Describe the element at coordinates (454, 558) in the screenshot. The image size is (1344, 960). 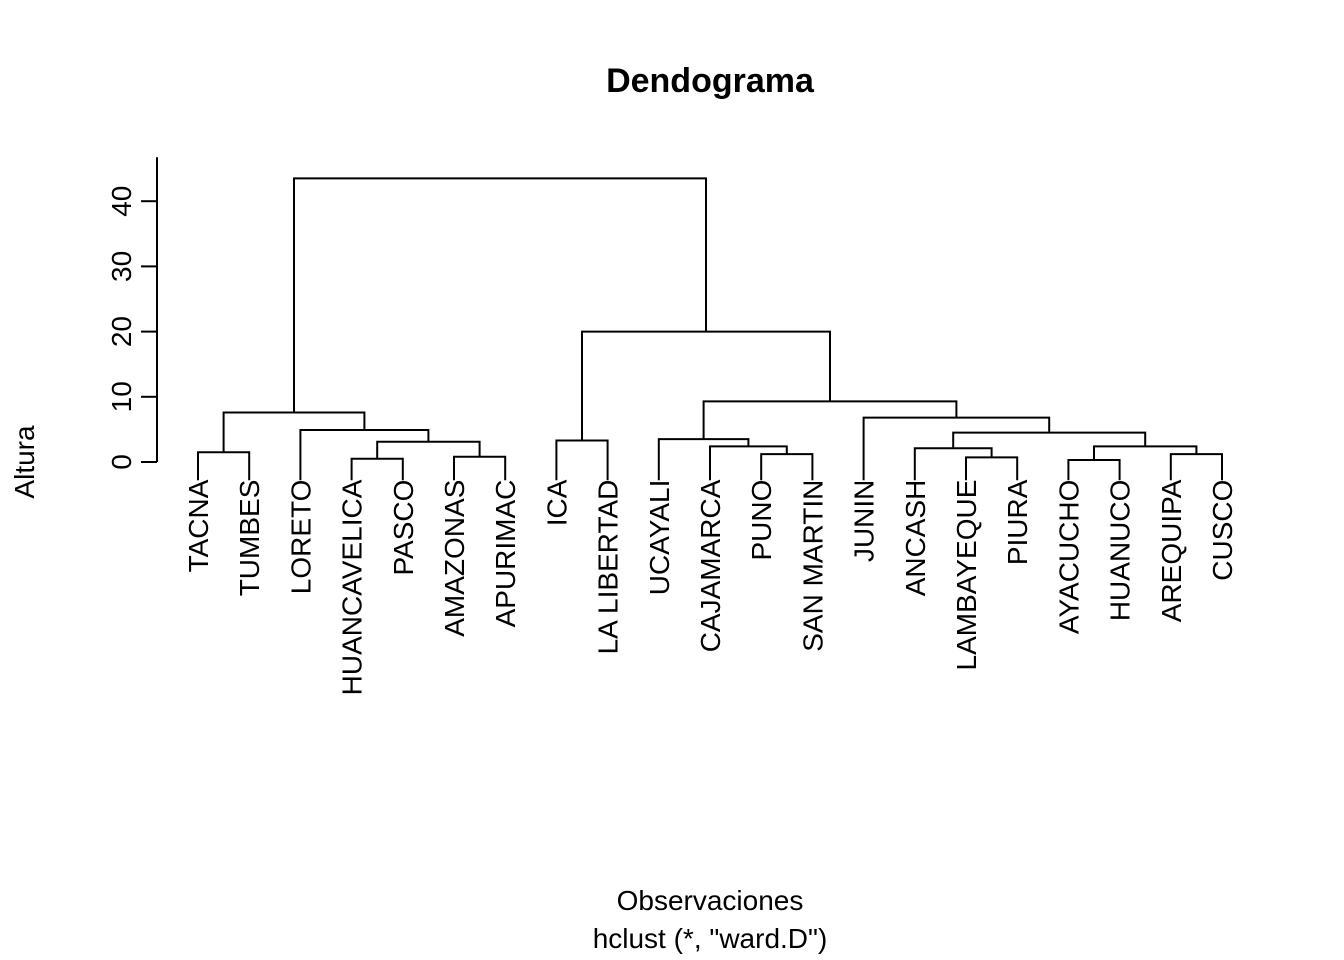
I see `leaf-label: AMAZONAS` at that location.